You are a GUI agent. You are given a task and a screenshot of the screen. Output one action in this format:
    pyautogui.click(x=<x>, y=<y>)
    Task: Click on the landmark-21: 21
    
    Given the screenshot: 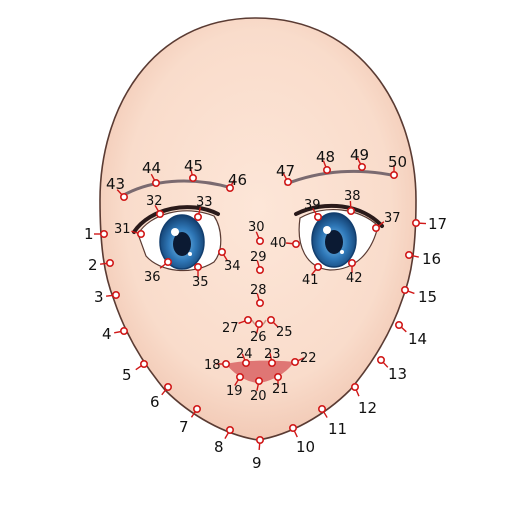 What is the action you would take?
    pyautogui.click(x=280, y=384)
    